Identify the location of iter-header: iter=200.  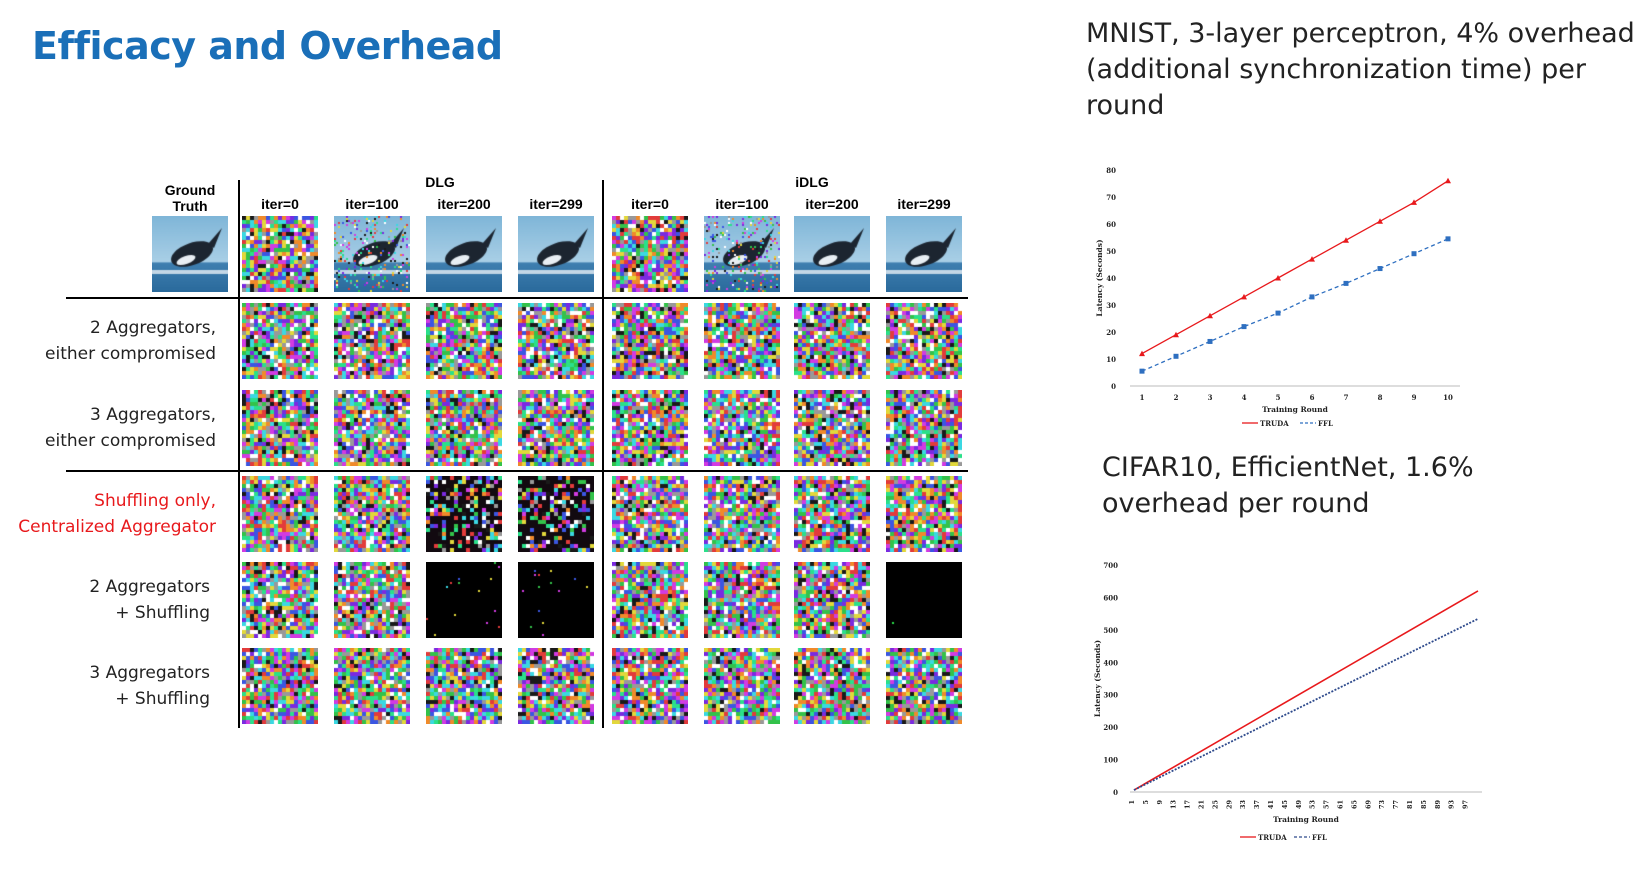
(464, 204).